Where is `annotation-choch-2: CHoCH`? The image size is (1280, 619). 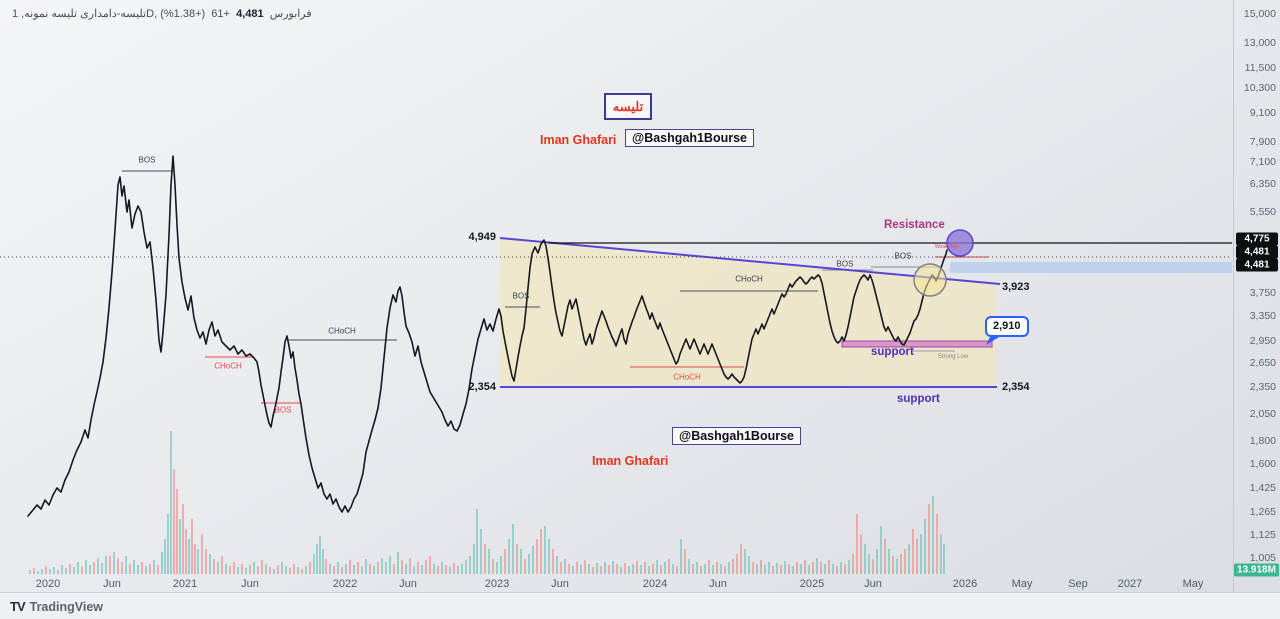
annotation-choch-2: CHoCH is located at coordinates (749, 279).